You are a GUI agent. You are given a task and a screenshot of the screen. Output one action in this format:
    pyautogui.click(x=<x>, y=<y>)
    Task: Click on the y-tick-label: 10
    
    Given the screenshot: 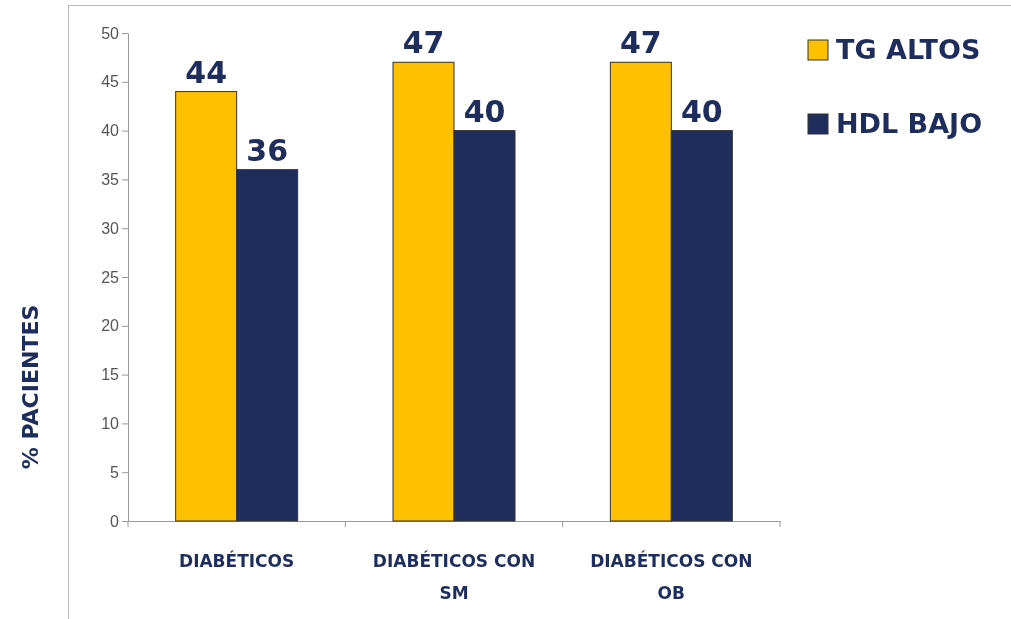 What is the action you would take?
    pyautogui.click(x=110, y=424)
    